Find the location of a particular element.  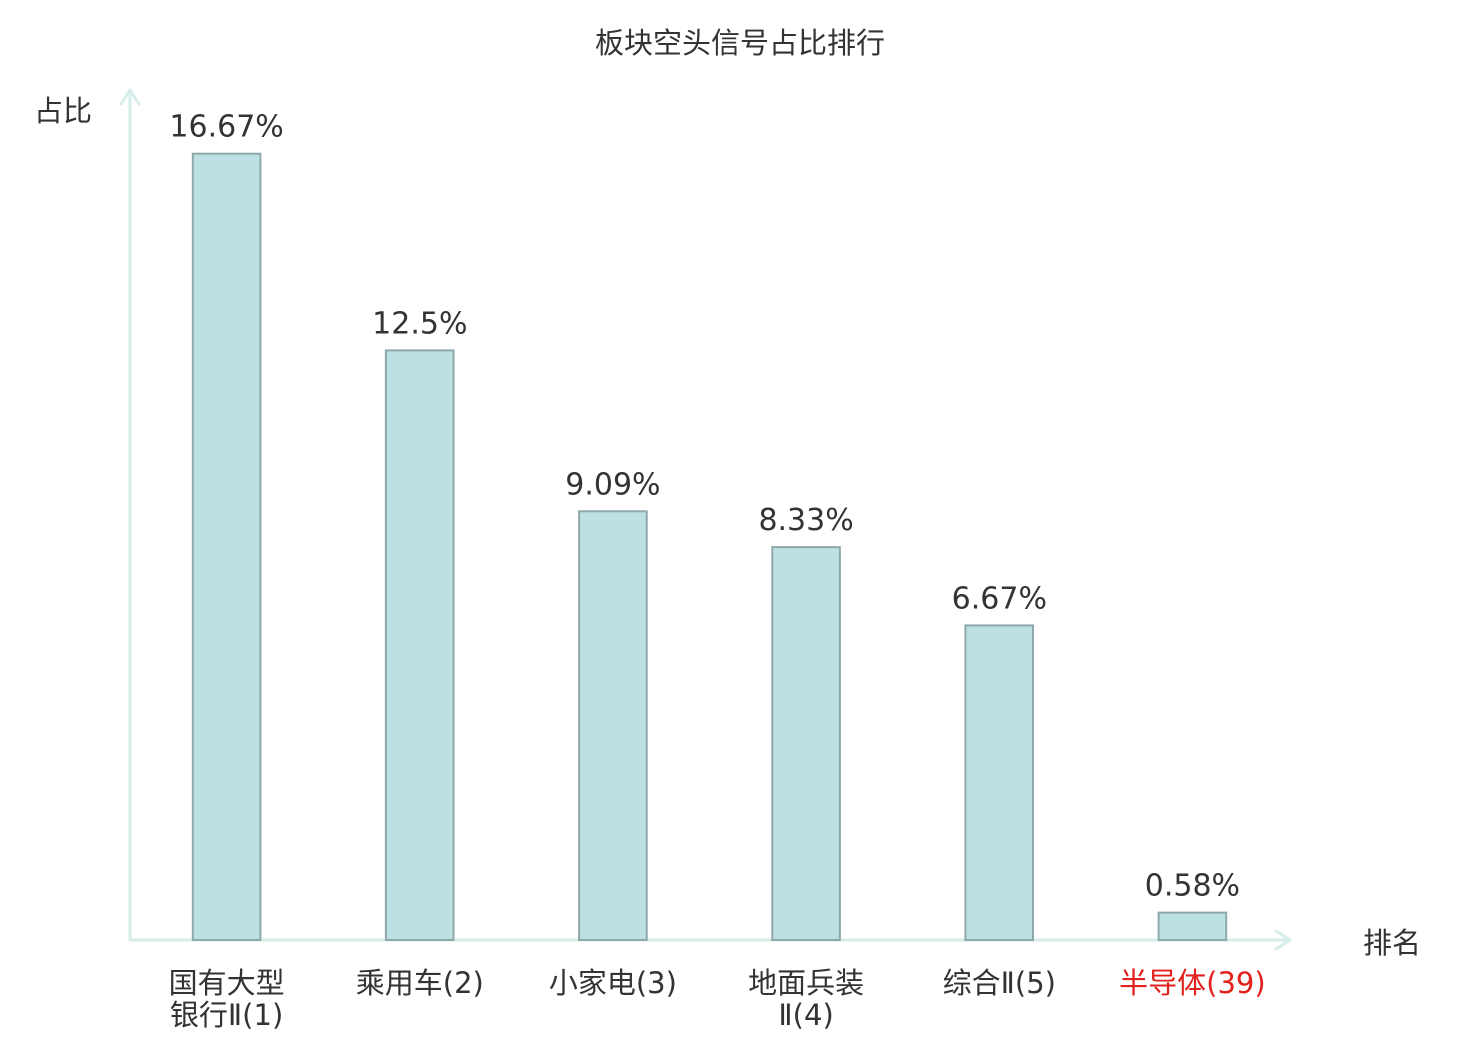

category-label-line: Ⅱ(4) is located at coordinates (805, 1015).